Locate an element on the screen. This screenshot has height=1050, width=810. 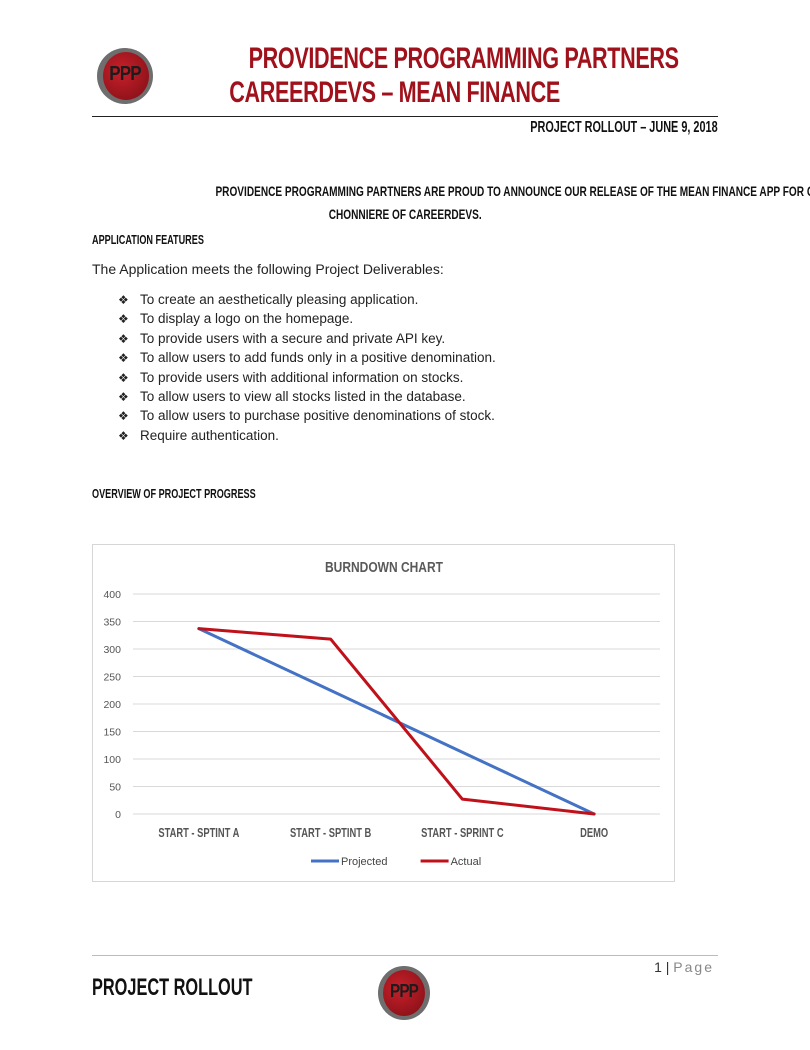
y-tick-label: 350 is located at coordinates (112, 623).